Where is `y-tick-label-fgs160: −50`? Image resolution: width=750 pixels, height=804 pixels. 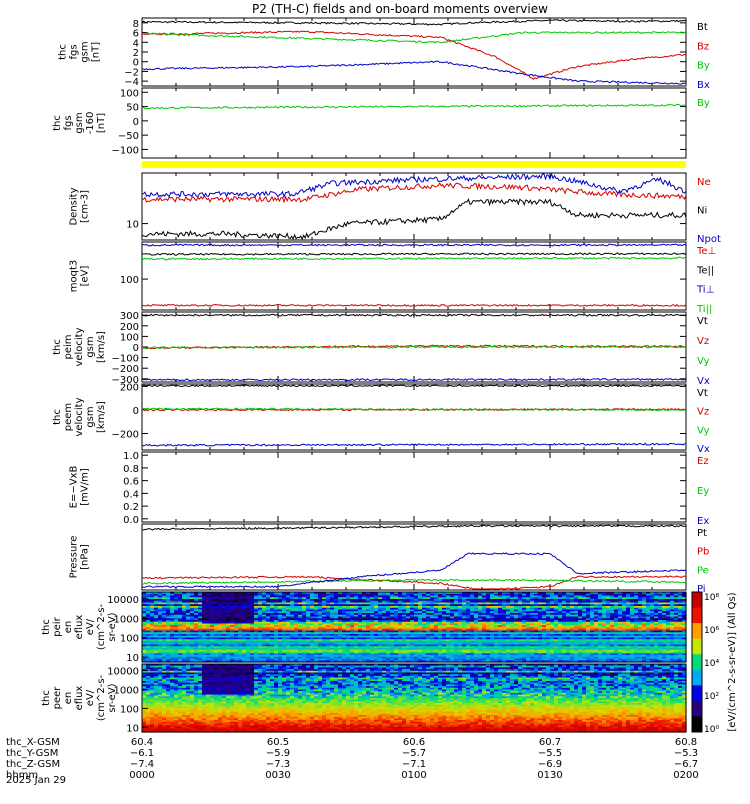
y-tick-label-fgs160: −50 is located at coordinates (128, 136).